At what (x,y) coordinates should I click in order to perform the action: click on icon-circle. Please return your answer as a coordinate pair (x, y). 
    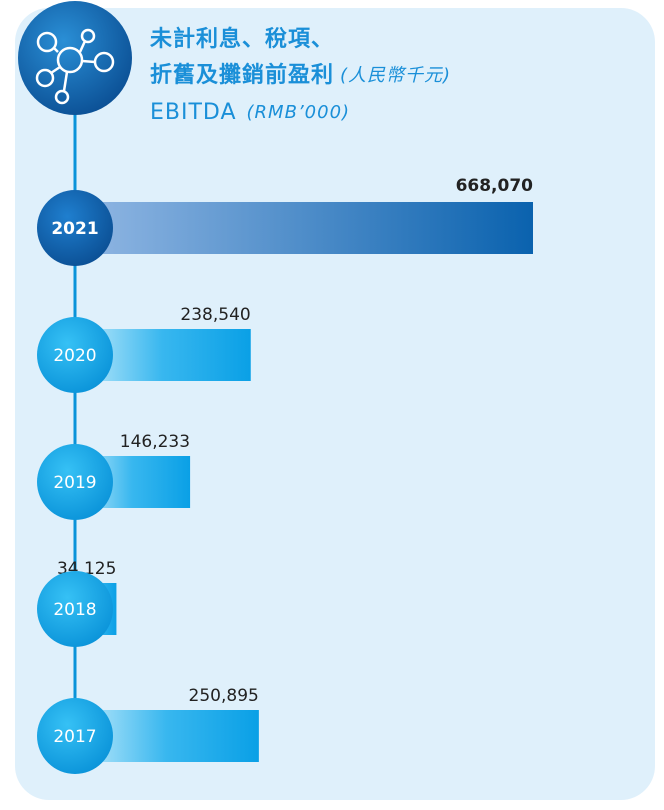
    Looking at the image, I should click on (75, 58).